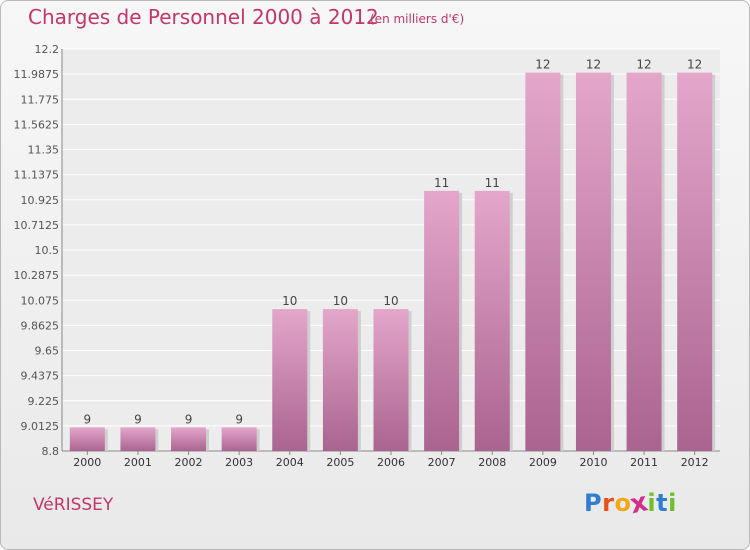 The image size is (750, 550). Describe the element at coordinates (40, 376) in the screenshot. I see `y-tick-label: 9.4375` at that location.